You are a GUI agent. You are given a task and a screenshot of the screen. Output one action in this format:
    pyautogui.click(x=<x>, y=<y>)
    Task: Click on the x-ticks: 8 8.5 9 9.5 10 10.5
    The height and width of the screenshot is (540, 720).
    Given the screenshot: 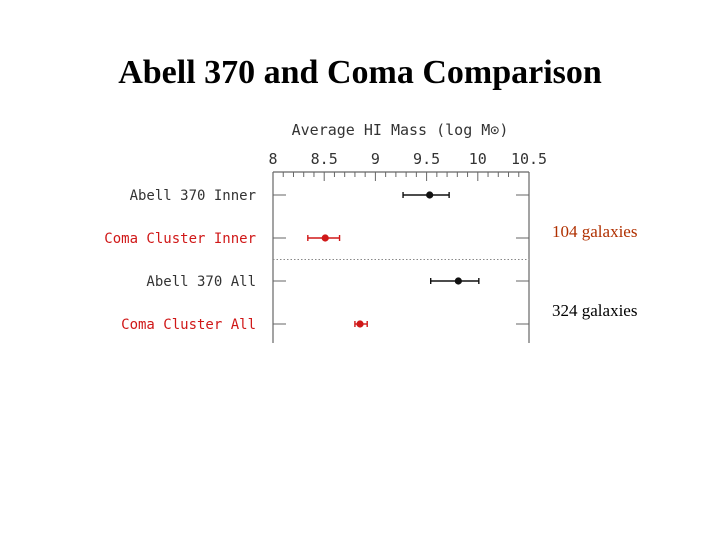 What is the action you would take?
    pyautogui.click(x=407, y=165)
    